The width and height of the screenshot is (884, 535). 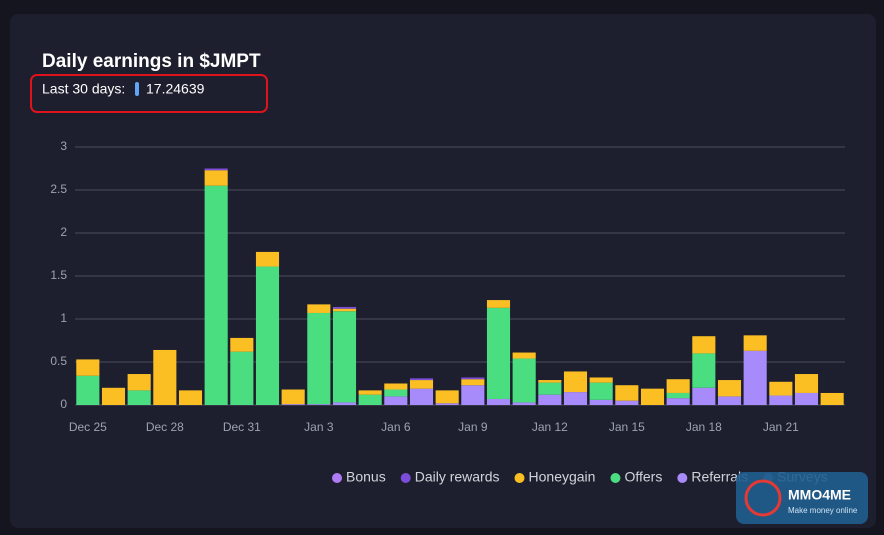 I want to click on y-tick-label: 0.5, so click(x=58, y=361).